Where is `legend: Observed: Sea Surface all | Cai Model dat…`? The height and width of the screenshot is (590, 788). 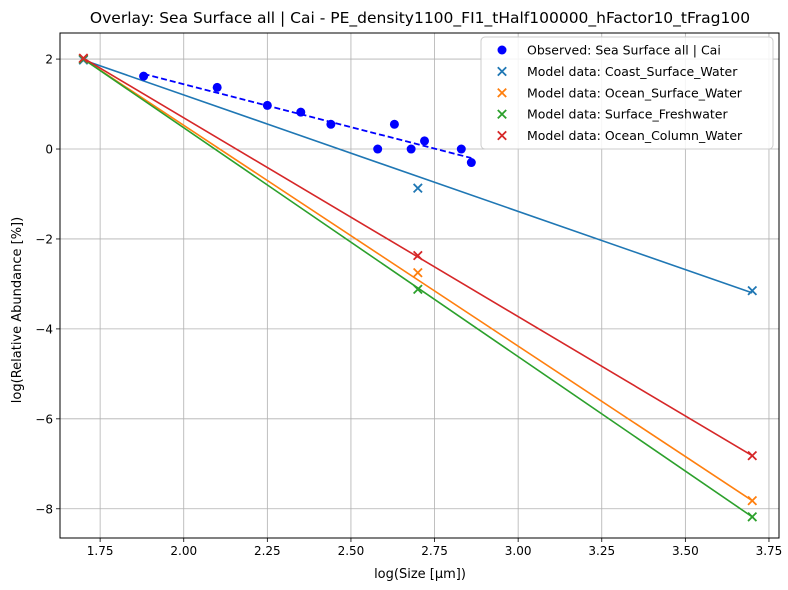
legend: Observed: Sea Surface all | Cai Model dat… is located at coordinates (627, 93).